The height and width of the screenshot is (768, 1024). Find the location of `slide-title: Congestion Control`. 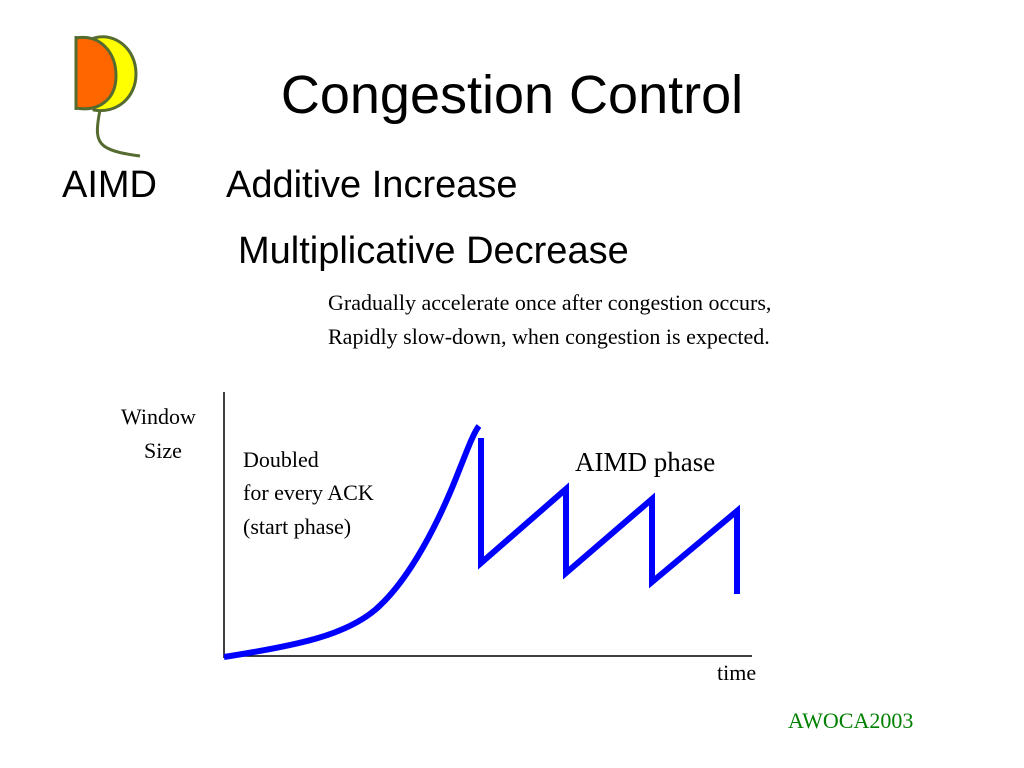

slide-title: Congestion Control is located at coordinates (512, 95).